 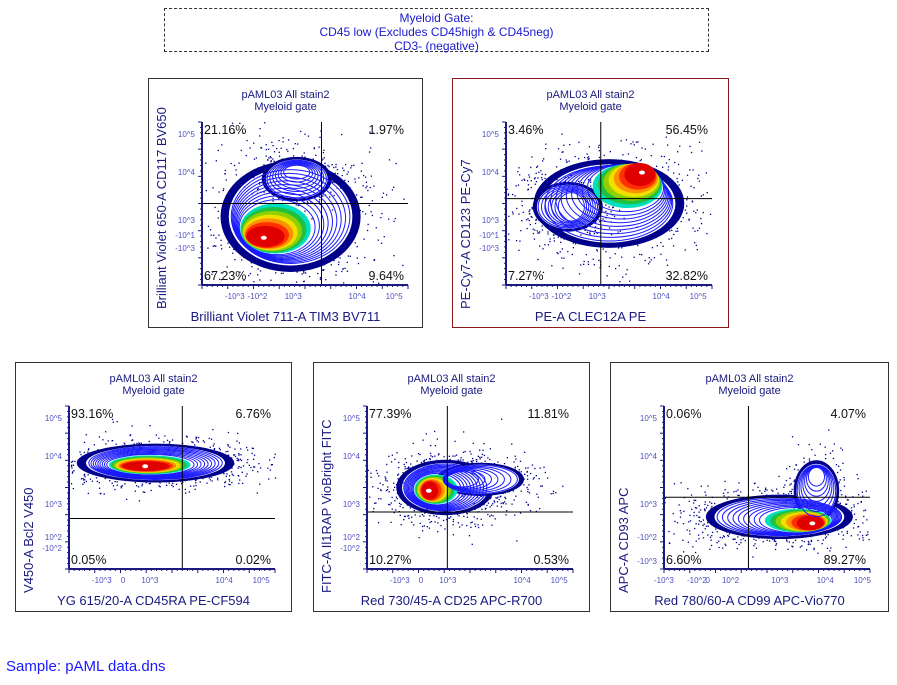 What do you see at coordinates (386, 276) in the screenshot?
I see `quadrant-lower-right-pct: 9.64%` at bounding box center [386, 276].